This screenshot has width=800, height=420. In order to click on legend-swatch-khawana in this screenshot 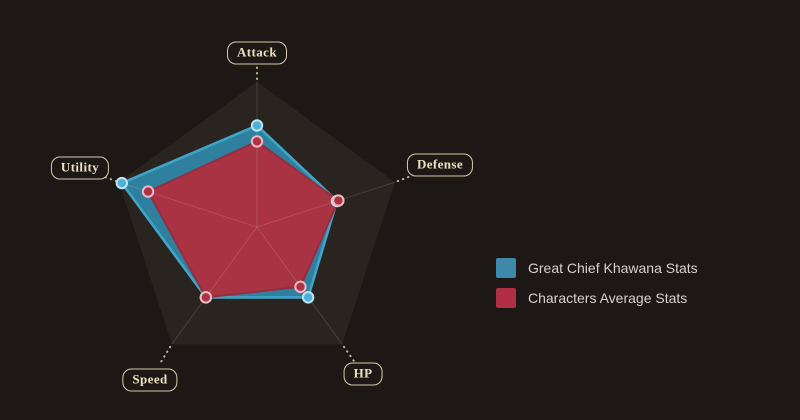, I will do `click(506, 268)`.